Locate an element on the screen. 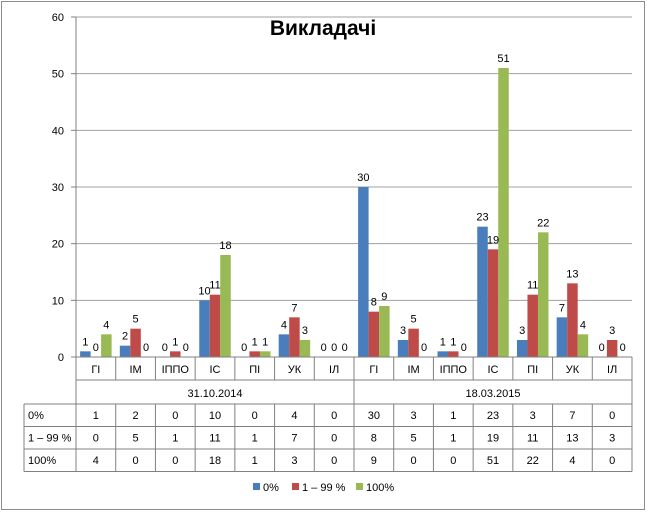 The width and height of the screenshot is (648, 514). legend-label: 100% is located at coordinates (380, 488).